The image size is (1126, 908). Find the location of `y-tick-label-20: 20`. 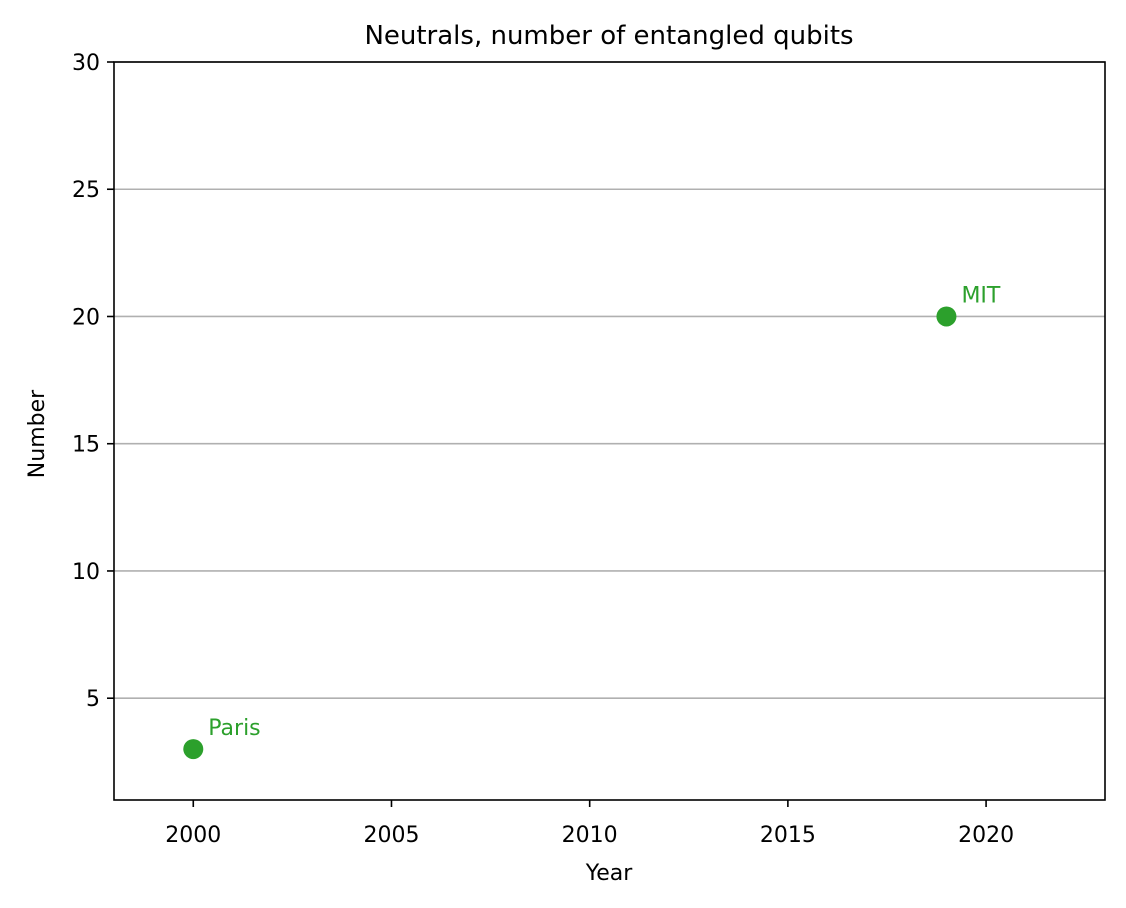

y-tick-label-20: 20 is located at coordinates (86, 317).